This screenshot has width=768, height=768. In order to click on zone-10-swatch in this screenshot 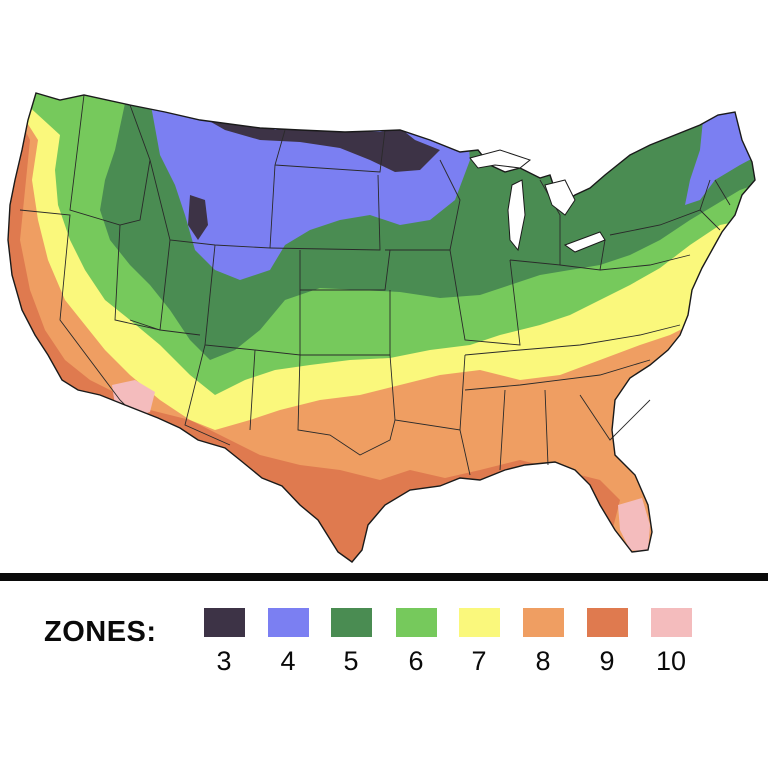, I will do `click(671, 622)`.